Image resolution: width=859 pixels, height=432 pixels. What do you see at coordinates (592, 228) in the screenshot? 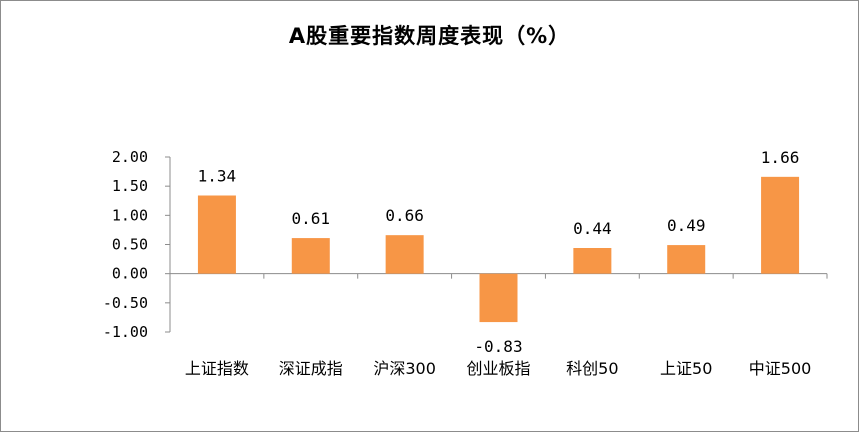
I see `data-label: 0.44` at bounding box center [592, 228].